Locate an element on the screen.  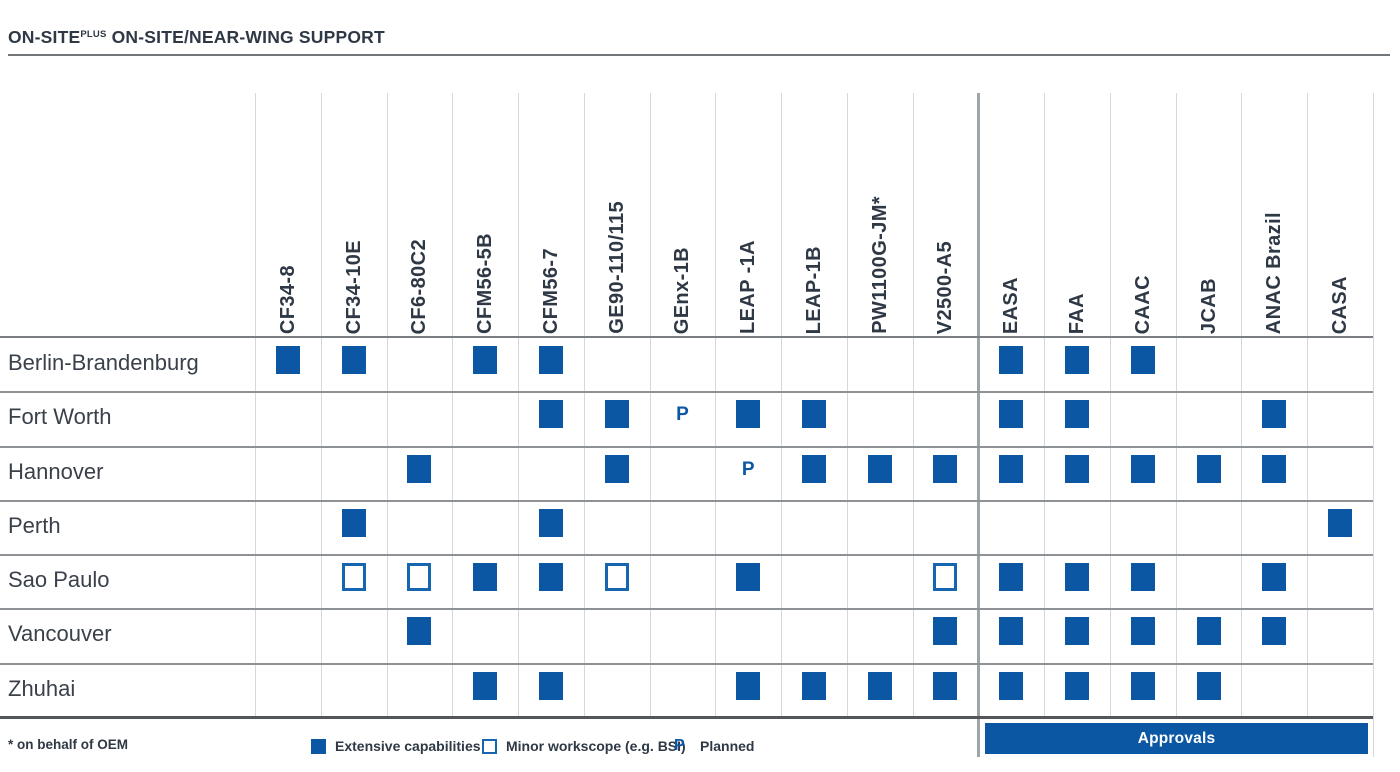
column-header-label: JCAB is located at coordinates (1208, 305).